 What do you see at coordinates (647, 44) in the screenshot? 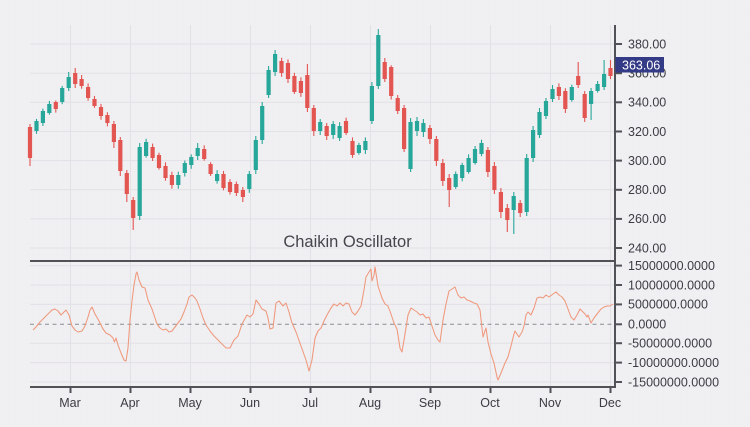
I see `svg-text: 380.00` at bounding box center [647, 44].